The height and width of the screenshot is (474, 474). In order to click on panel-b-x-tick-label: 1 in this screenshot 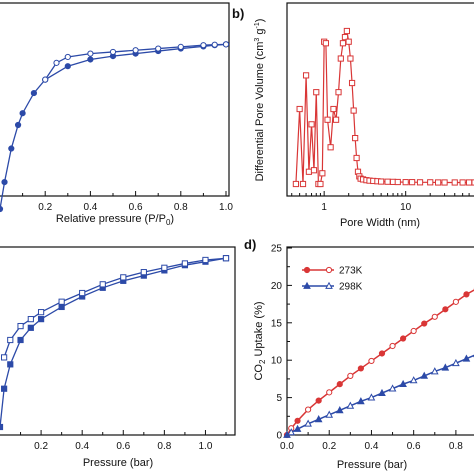, I will do `click(324, 207)`.